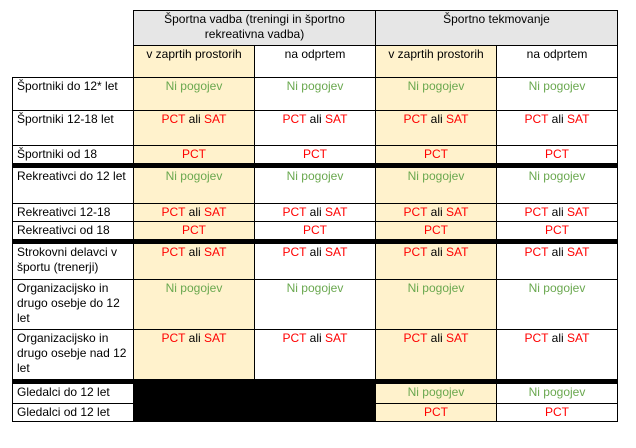  Describe the element at coordinates (496, 28) in the screenshot. I see `header-sport-competition: Športno tekmovanje` at that location.